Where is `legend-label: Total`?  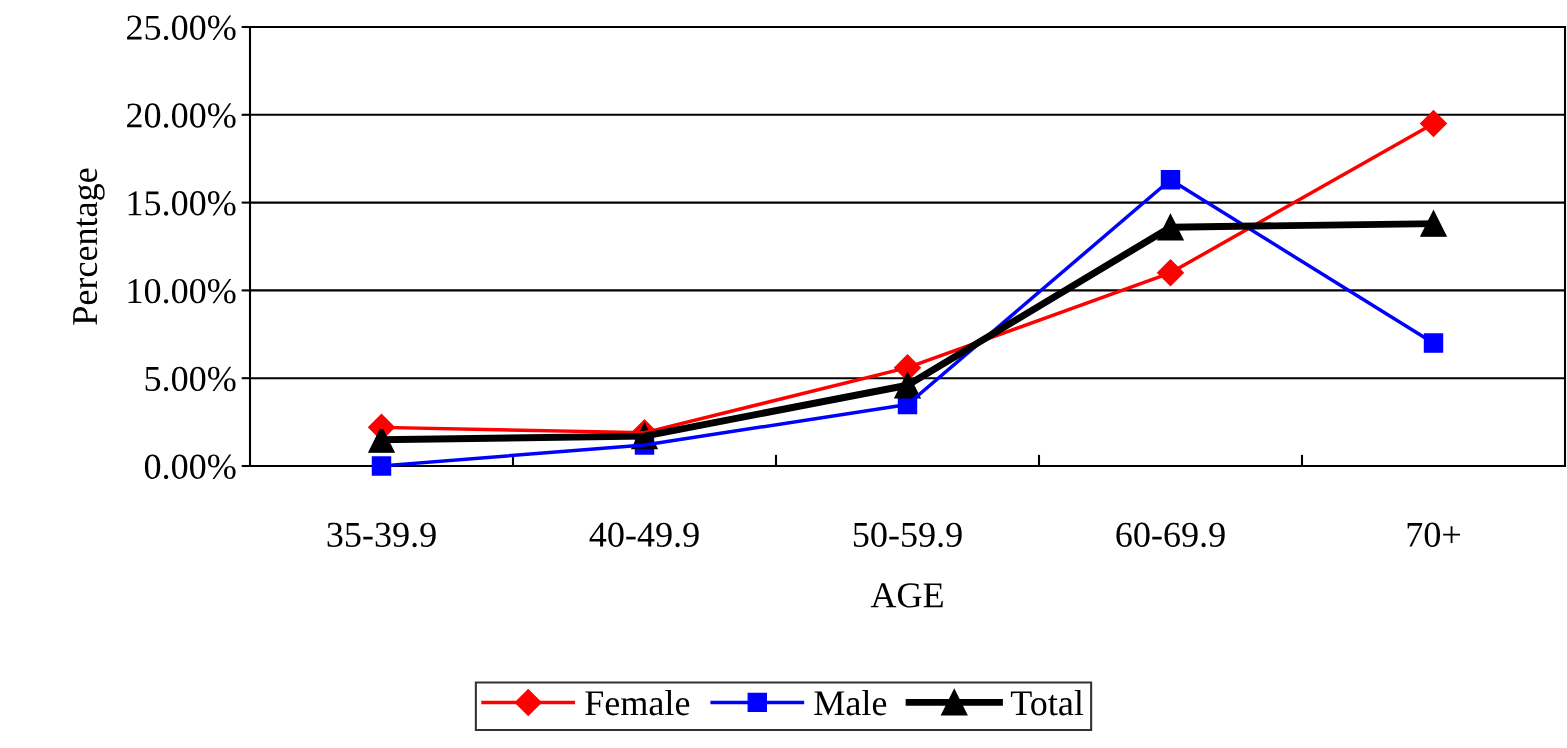
legend-label: Total is located at coordinates (1047, 702).